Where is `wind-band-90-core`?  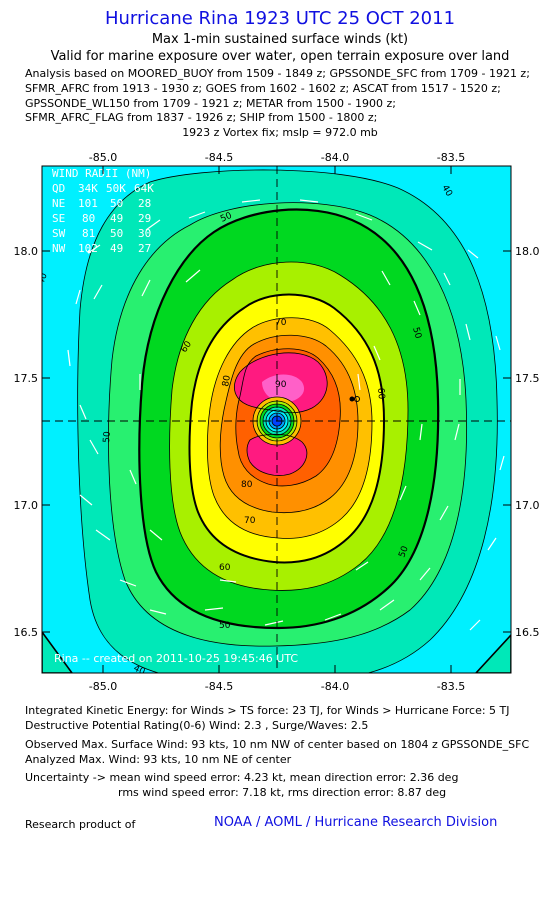 wind-band-90-core is located at coordinates (283, 388).